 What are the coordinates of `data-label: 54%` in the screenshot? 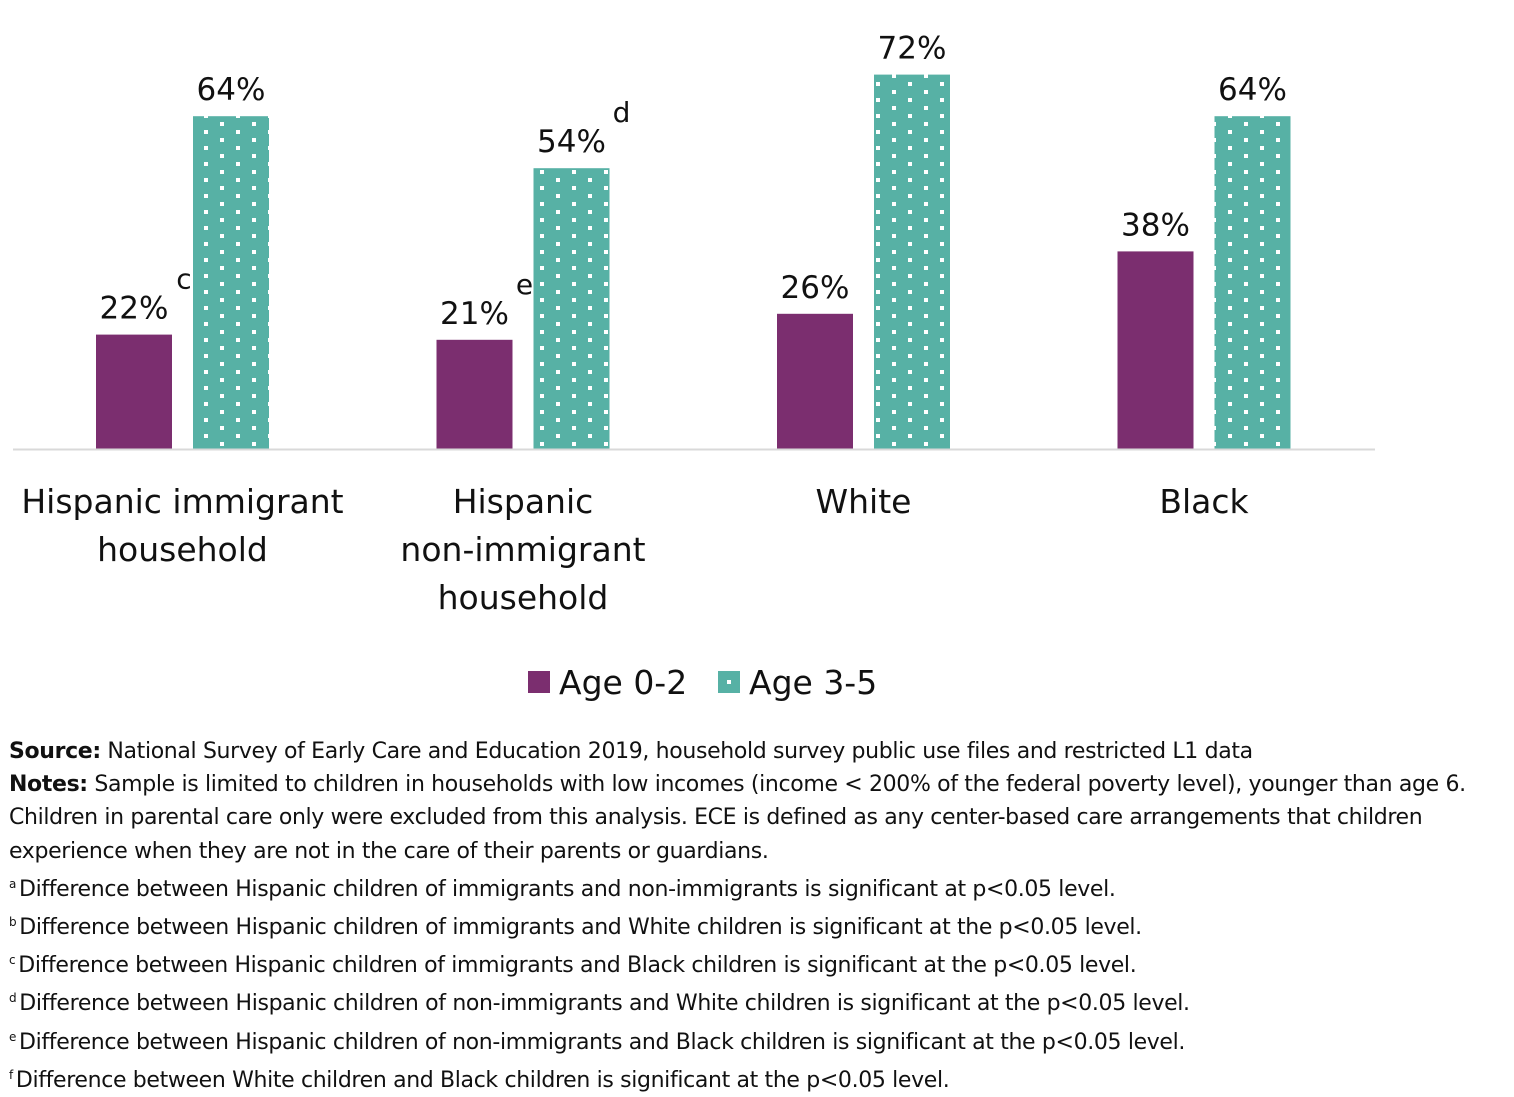 It's located at (571, 142).